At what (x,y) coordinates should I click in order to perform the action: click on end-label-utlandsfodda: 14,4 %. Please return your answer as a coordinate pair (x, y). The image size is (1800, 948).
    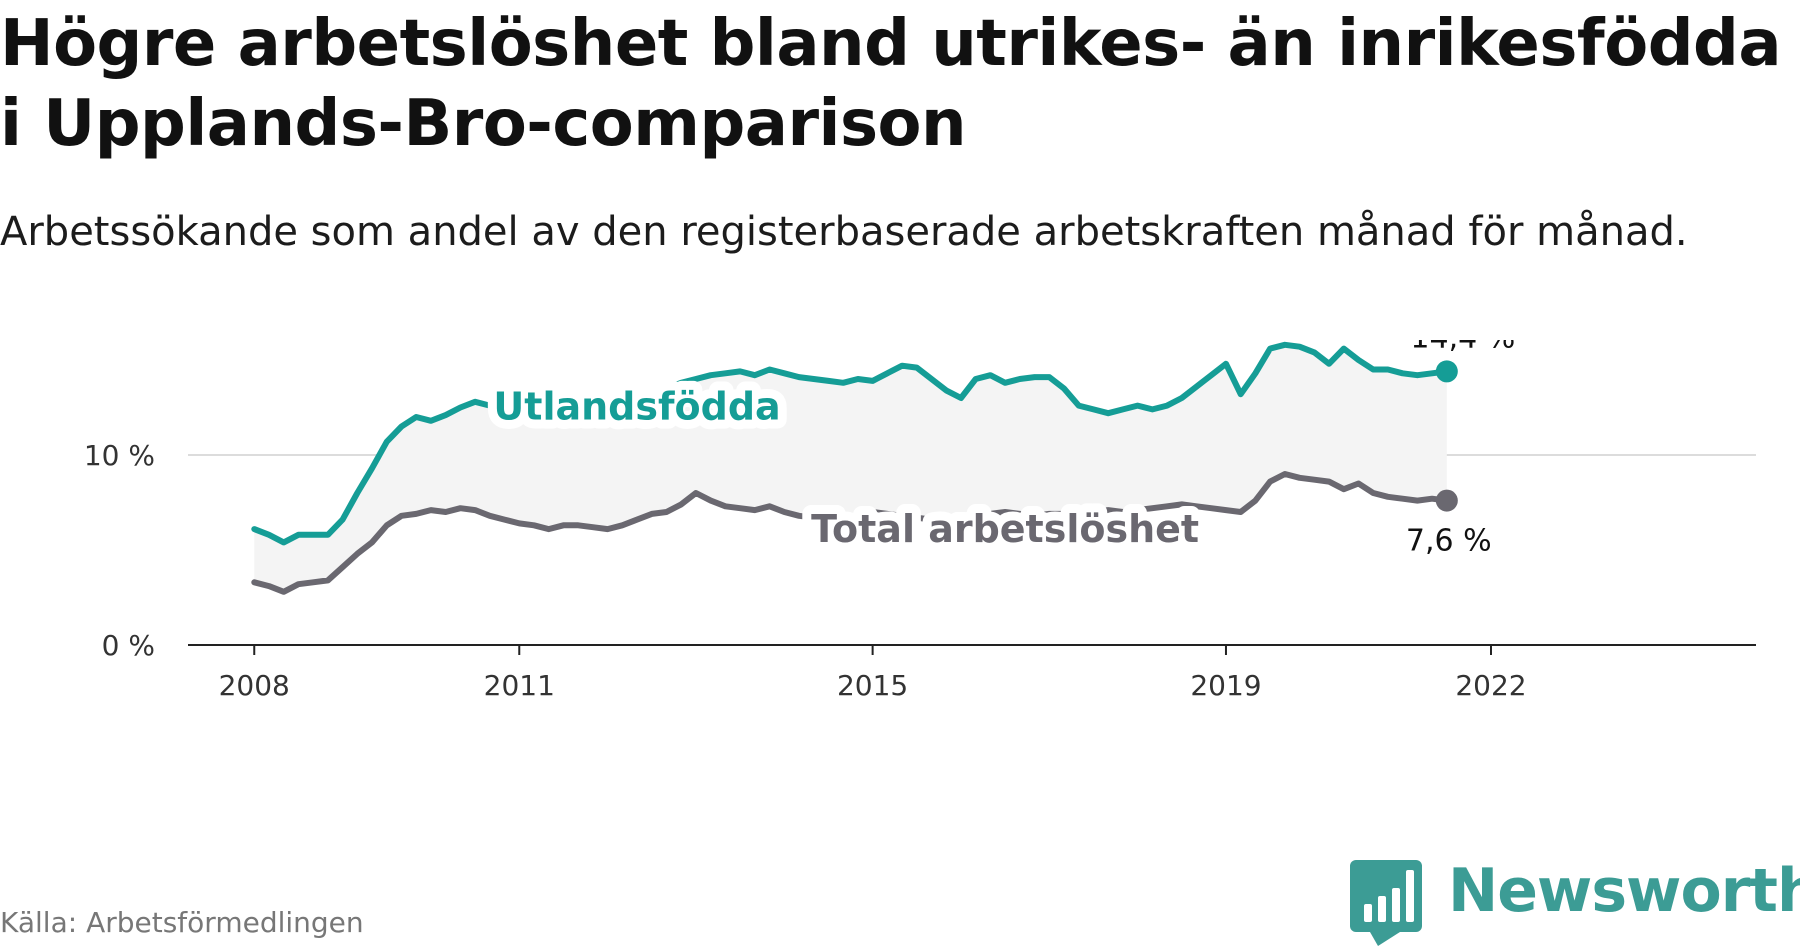
    Looking at the image, I should click on (1462, 347).